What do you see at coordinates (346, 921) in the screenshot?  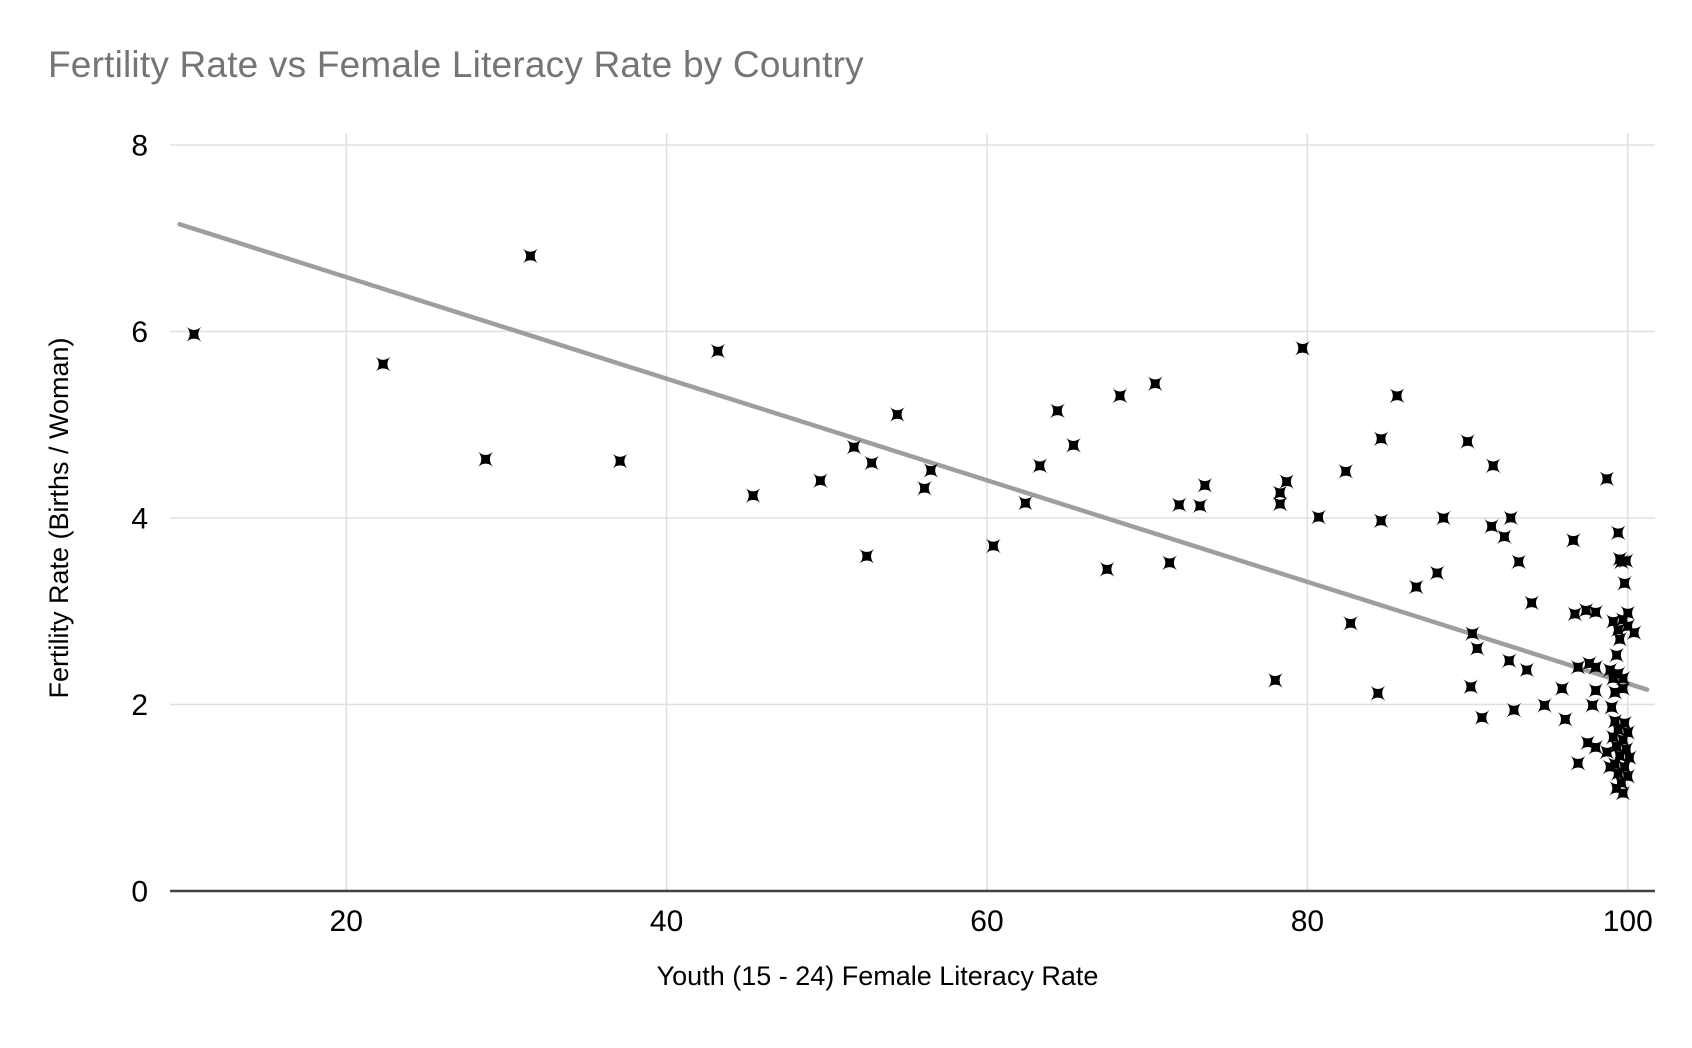 I see `x-tick-label: 20` at bounding box center [346, 921].